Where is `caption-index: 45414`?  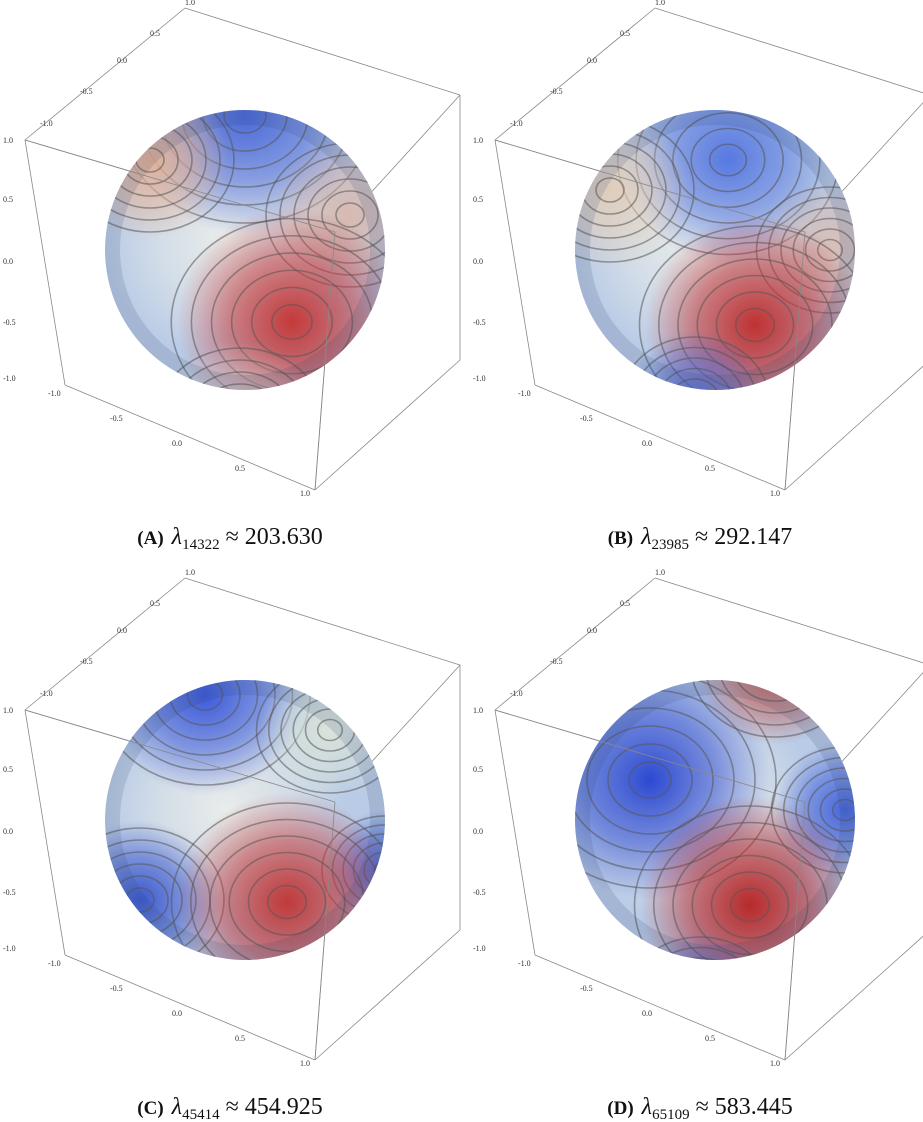 caption-index: 45414 is located at coordinates (201, 1114).